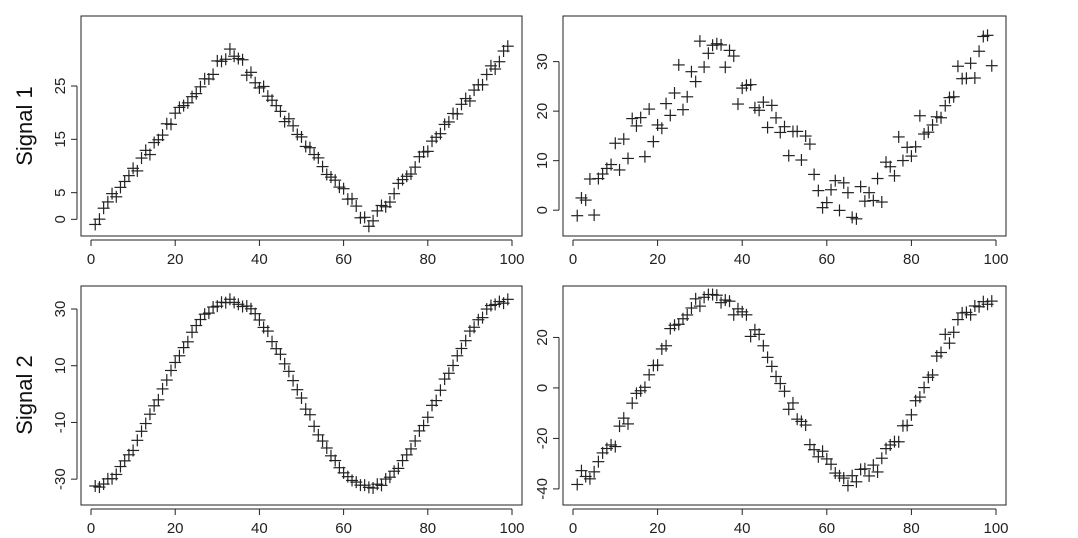 This screenshot has width=1078, height=538. I want to click on x-tick-label: 20, so click(657, 259).